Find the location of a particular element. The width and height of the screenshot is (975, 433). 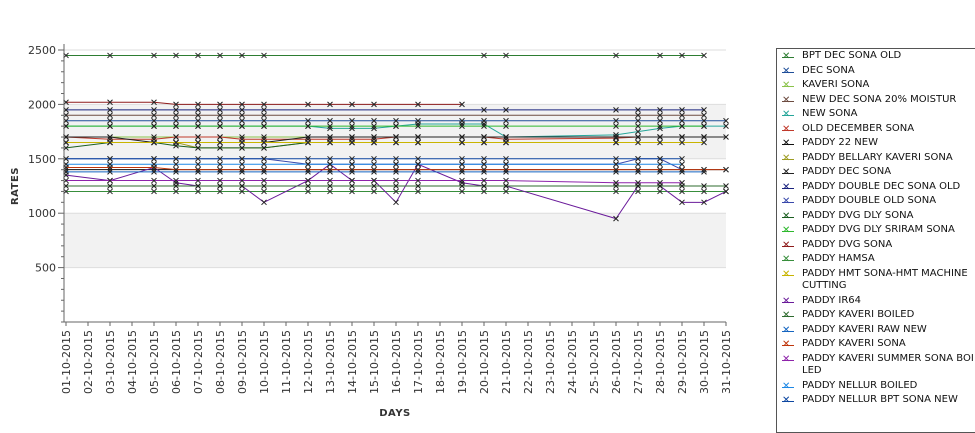

legend-item: ✕ PADDY DVG DLY SONA is located at coordinates (876, 216).